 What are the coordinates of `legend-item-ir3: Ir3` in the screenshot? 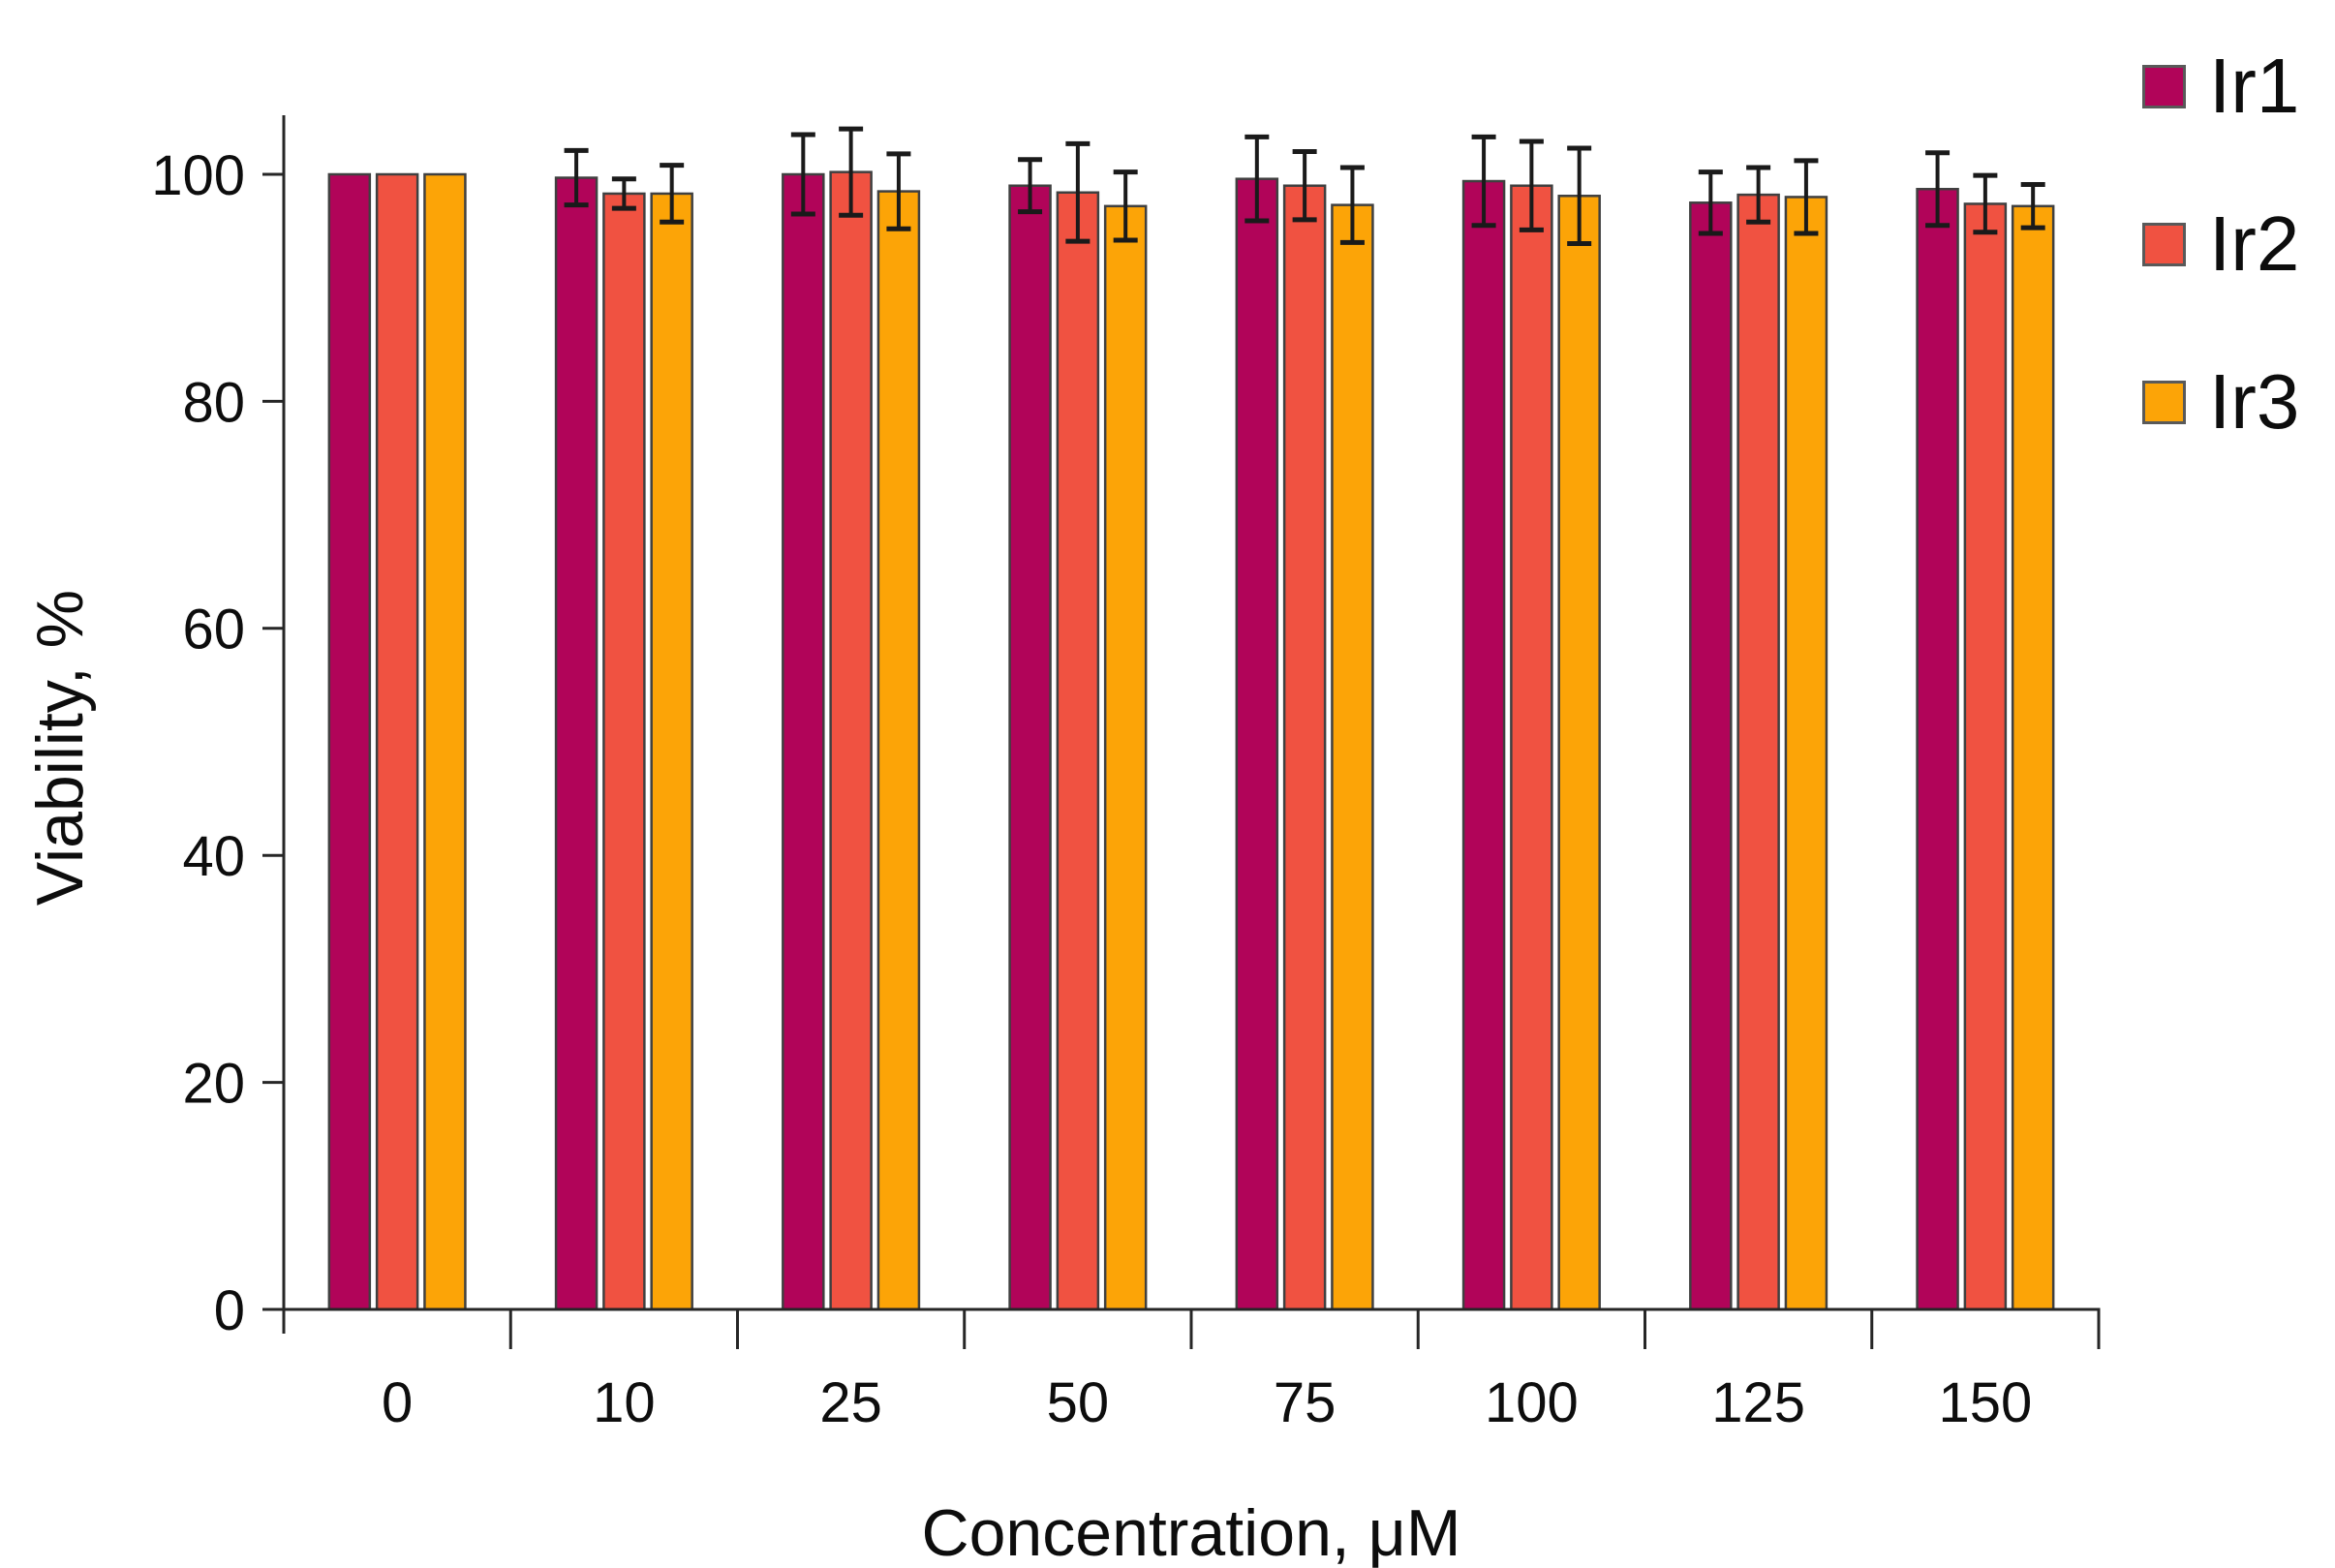 It's located at (2220, 402).